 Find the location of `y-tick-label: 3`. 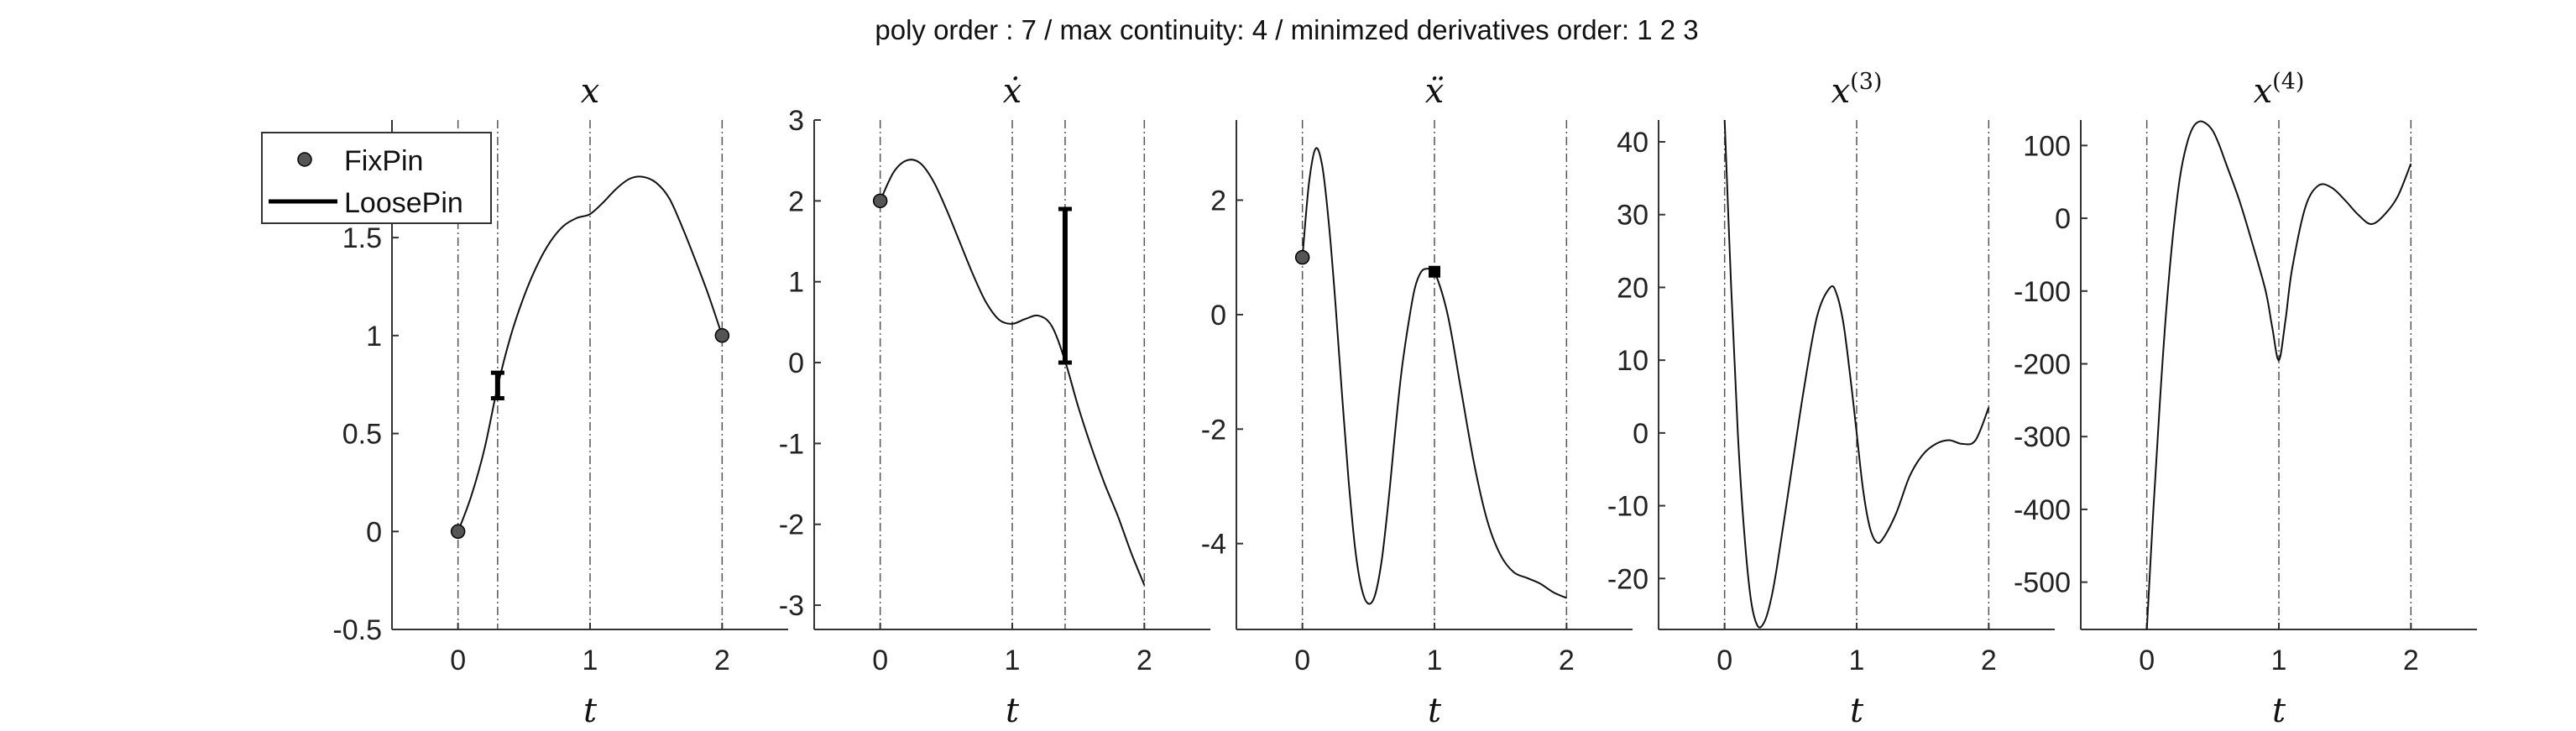

y-tick-label: 3 is located at coordinates (796, 121).